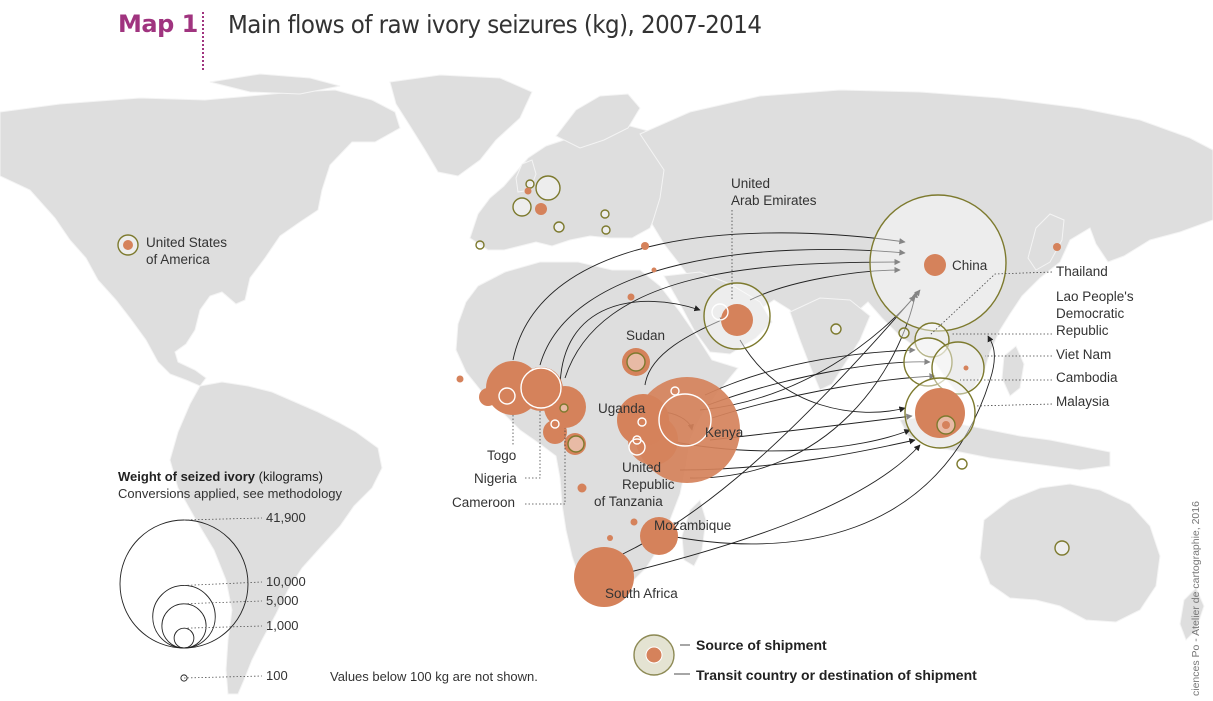  What do you see at coordinates (186, 242) in the screenshot?
I see `label-usa-line1: United States` at bounding box center [186, 242].